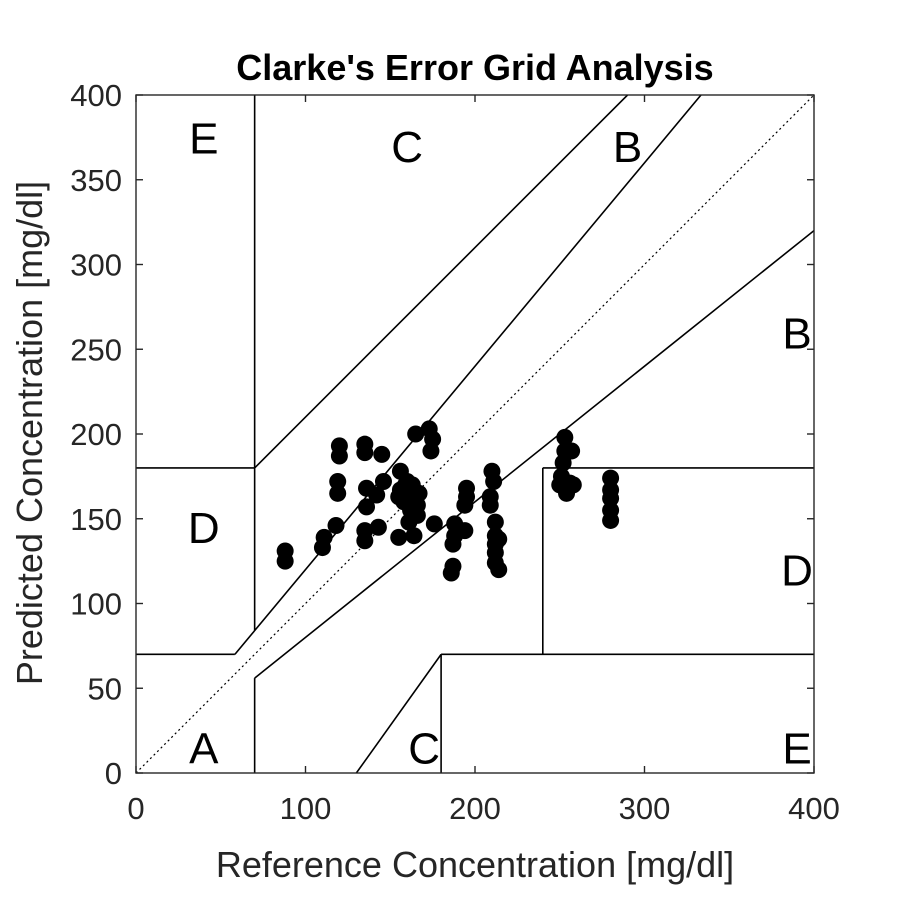 The image size is (900, 900). I want to click on x-axis-label: Reference Concentration [mg/dl], so click(475, 864).